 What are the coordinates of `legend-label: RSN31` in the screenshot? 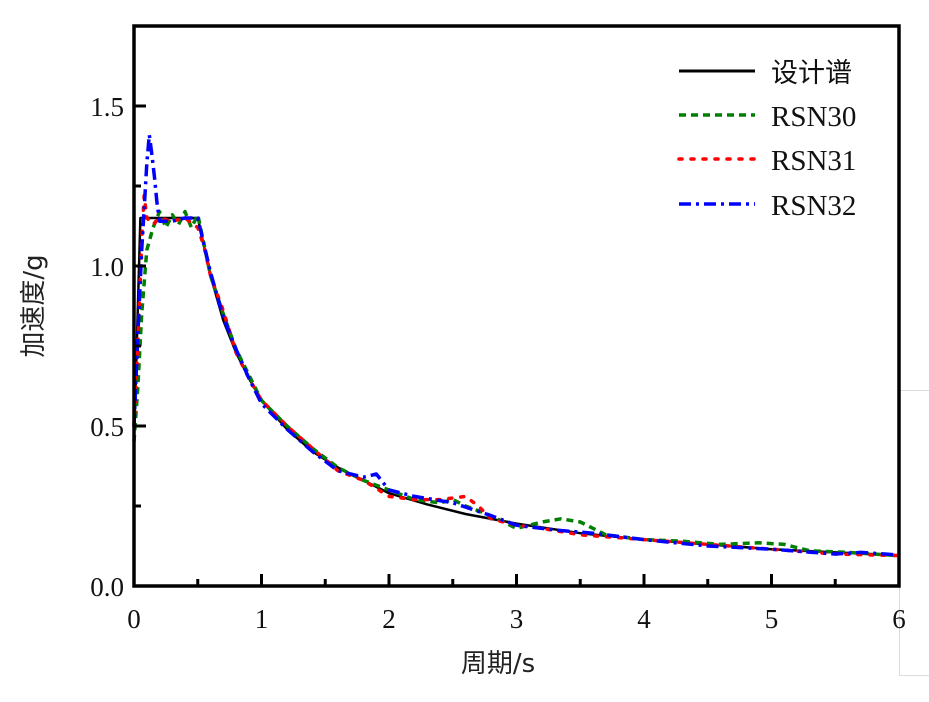 It's located at (813, 161).